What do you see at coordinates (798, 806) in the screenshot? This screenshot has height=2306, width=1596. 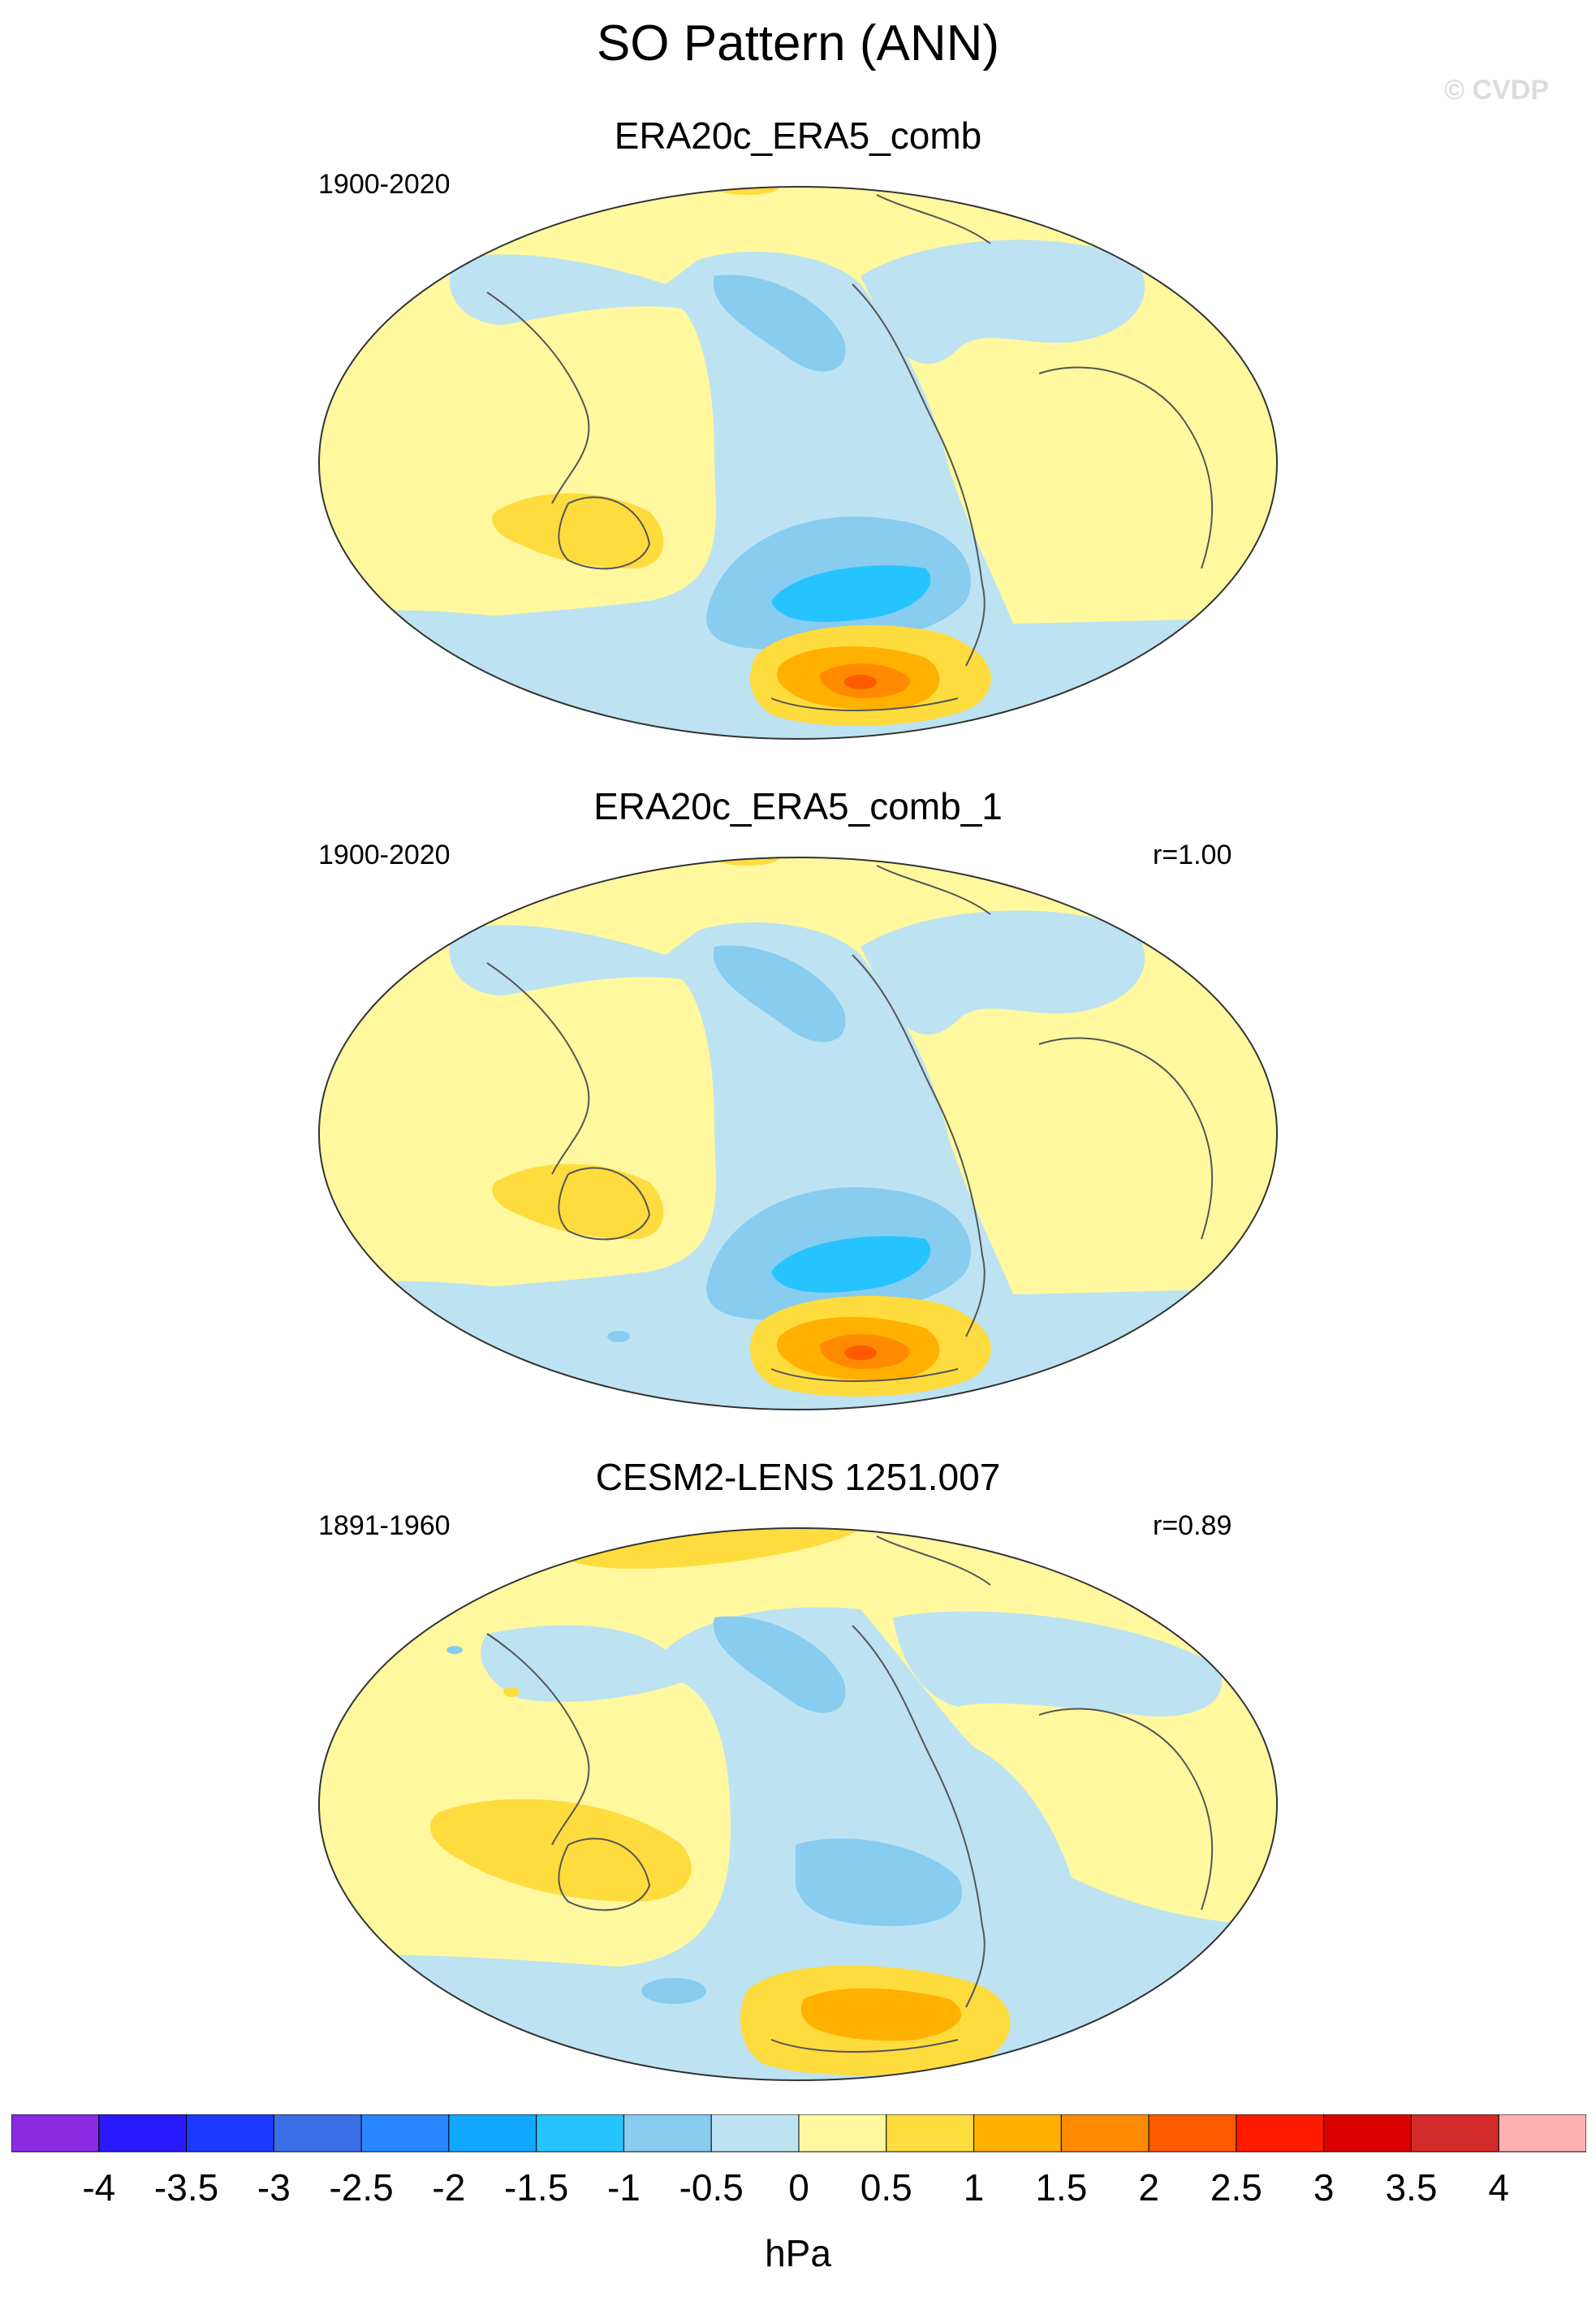 I see `panel-2-title: ERA20c_ERA5_comb_1` at bounding box center [798, 806].